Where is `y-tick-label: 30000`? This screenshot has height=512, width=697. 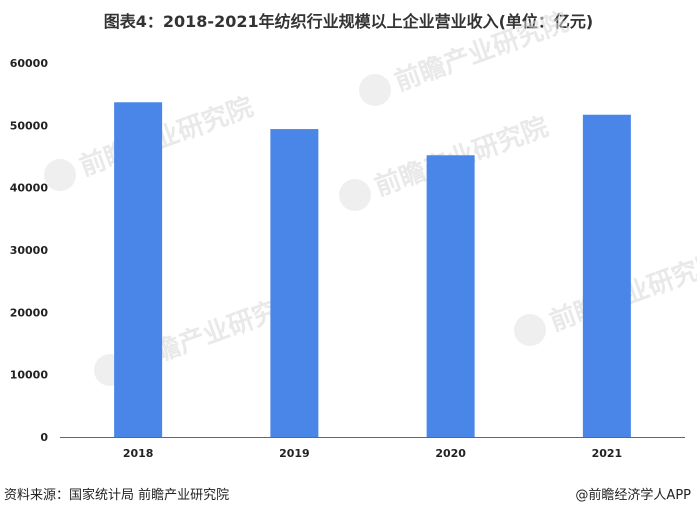
y-tick-label: 30000 is located at coordinates (29, 250).